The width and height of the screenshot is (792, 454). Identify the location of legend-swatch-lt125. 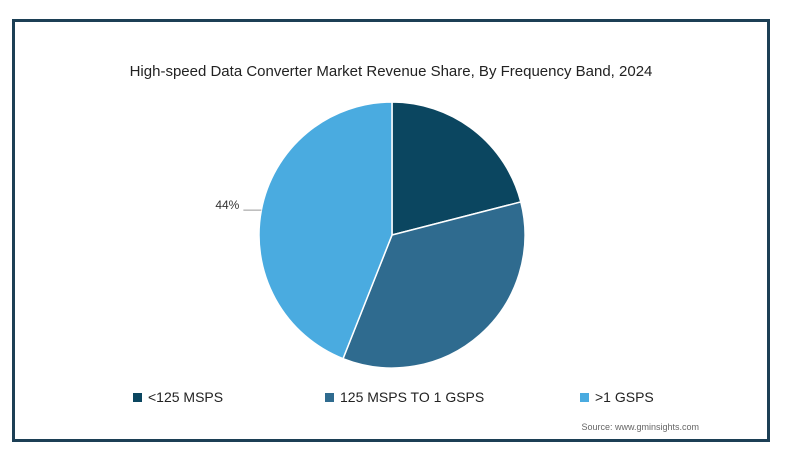
(137, 397).